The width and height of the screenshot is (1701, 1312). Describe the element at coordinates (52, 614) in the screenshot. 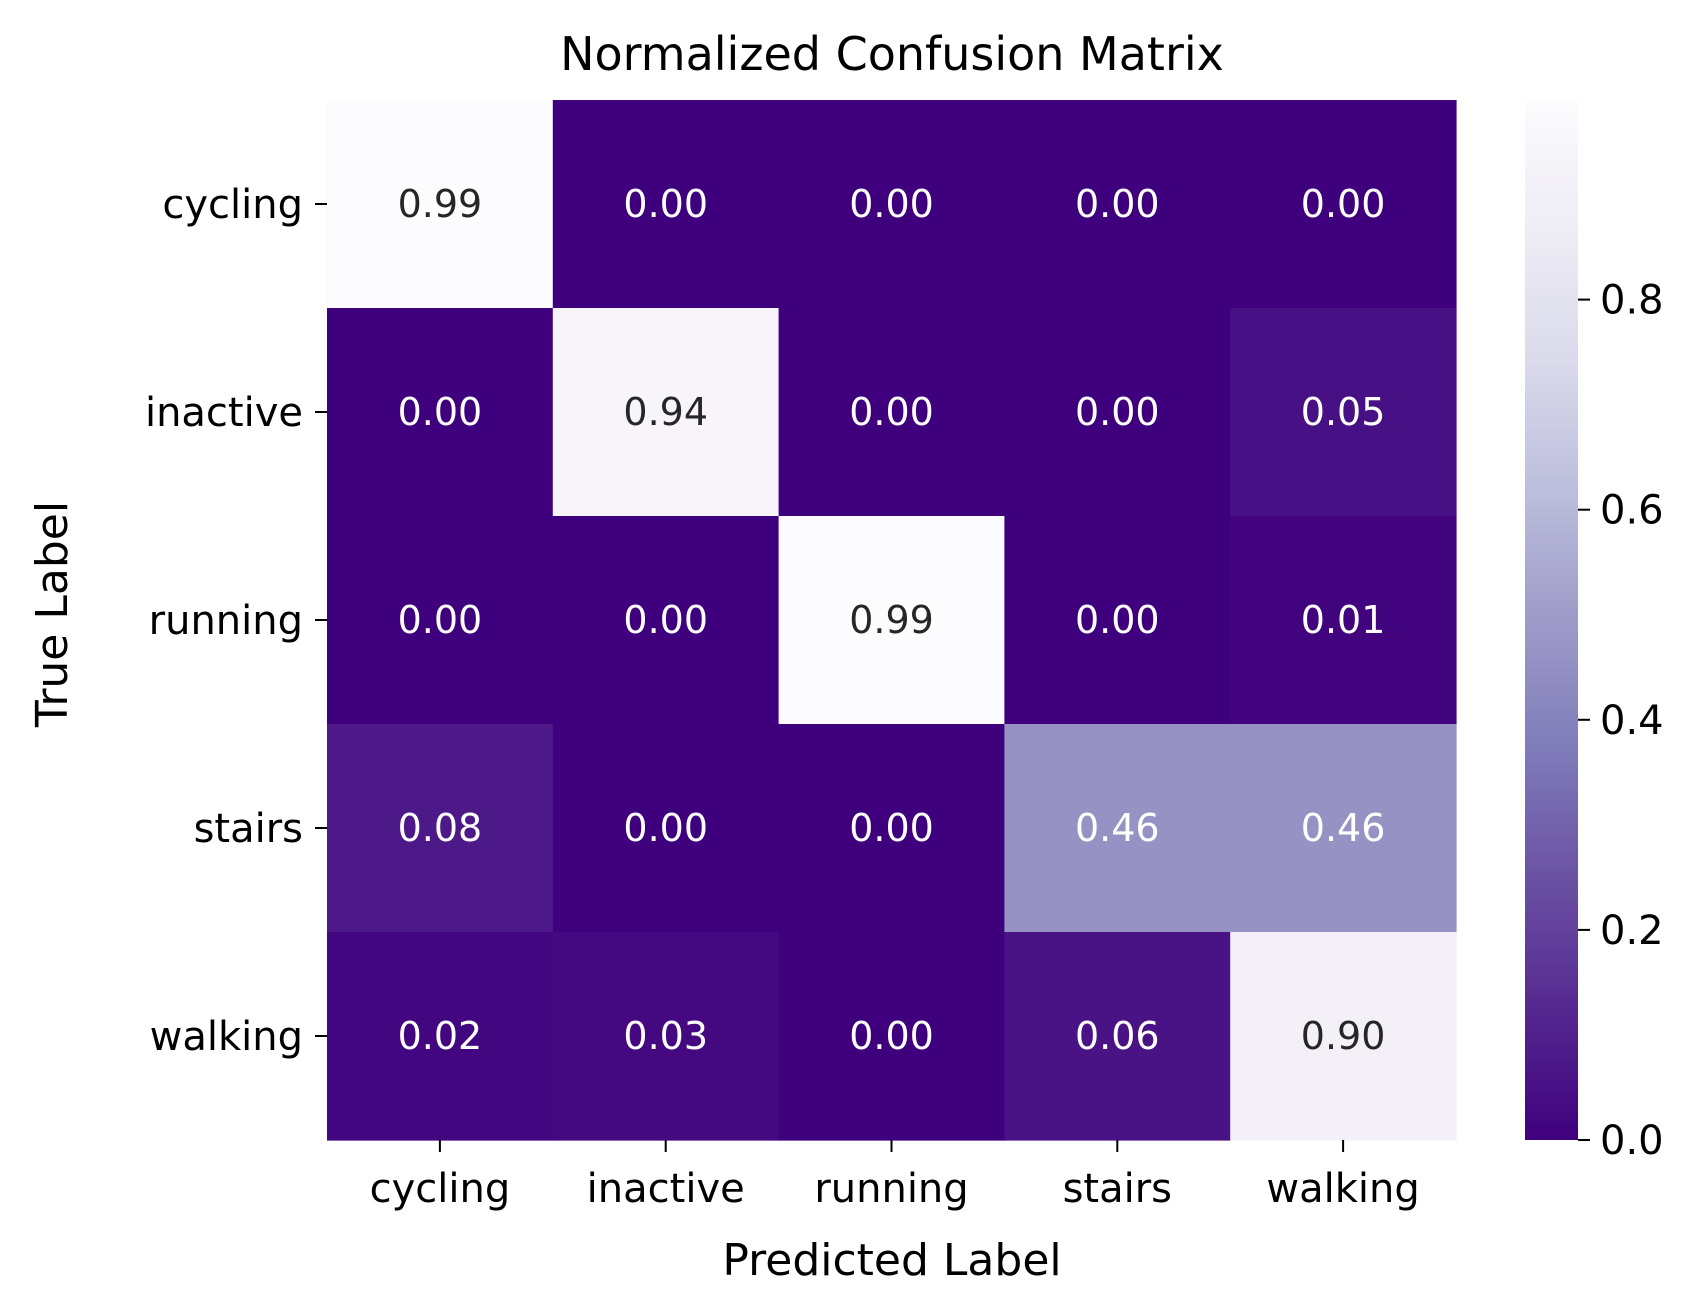

I see `y-axis-title: True Label` at that location.